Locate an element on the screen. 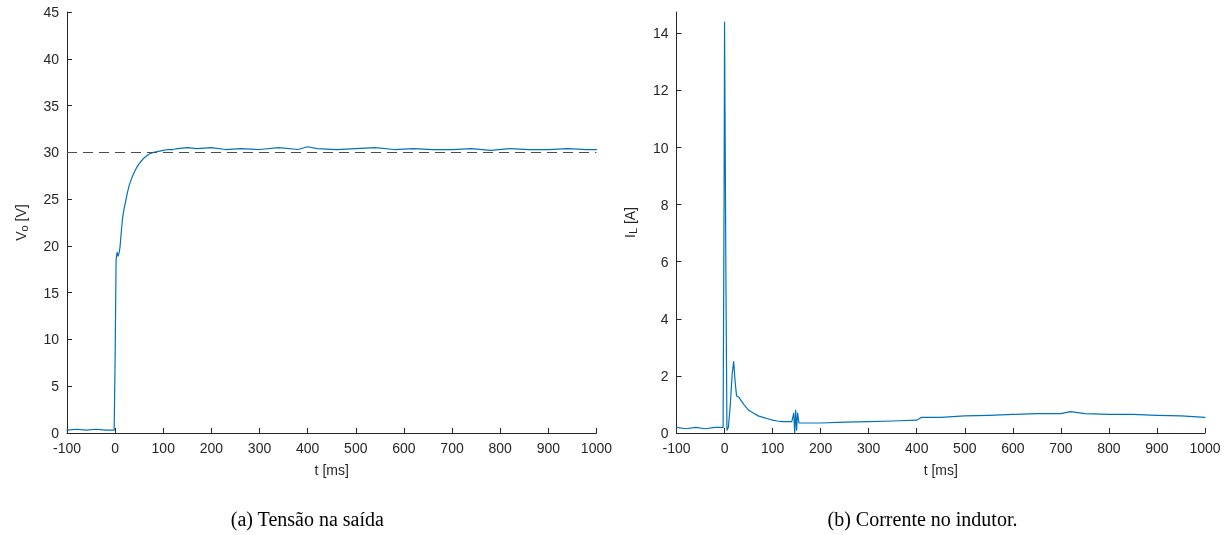 This screenshot has height=535, width=1230. y-tick-label: 25 is located at coordinates (51, 199).